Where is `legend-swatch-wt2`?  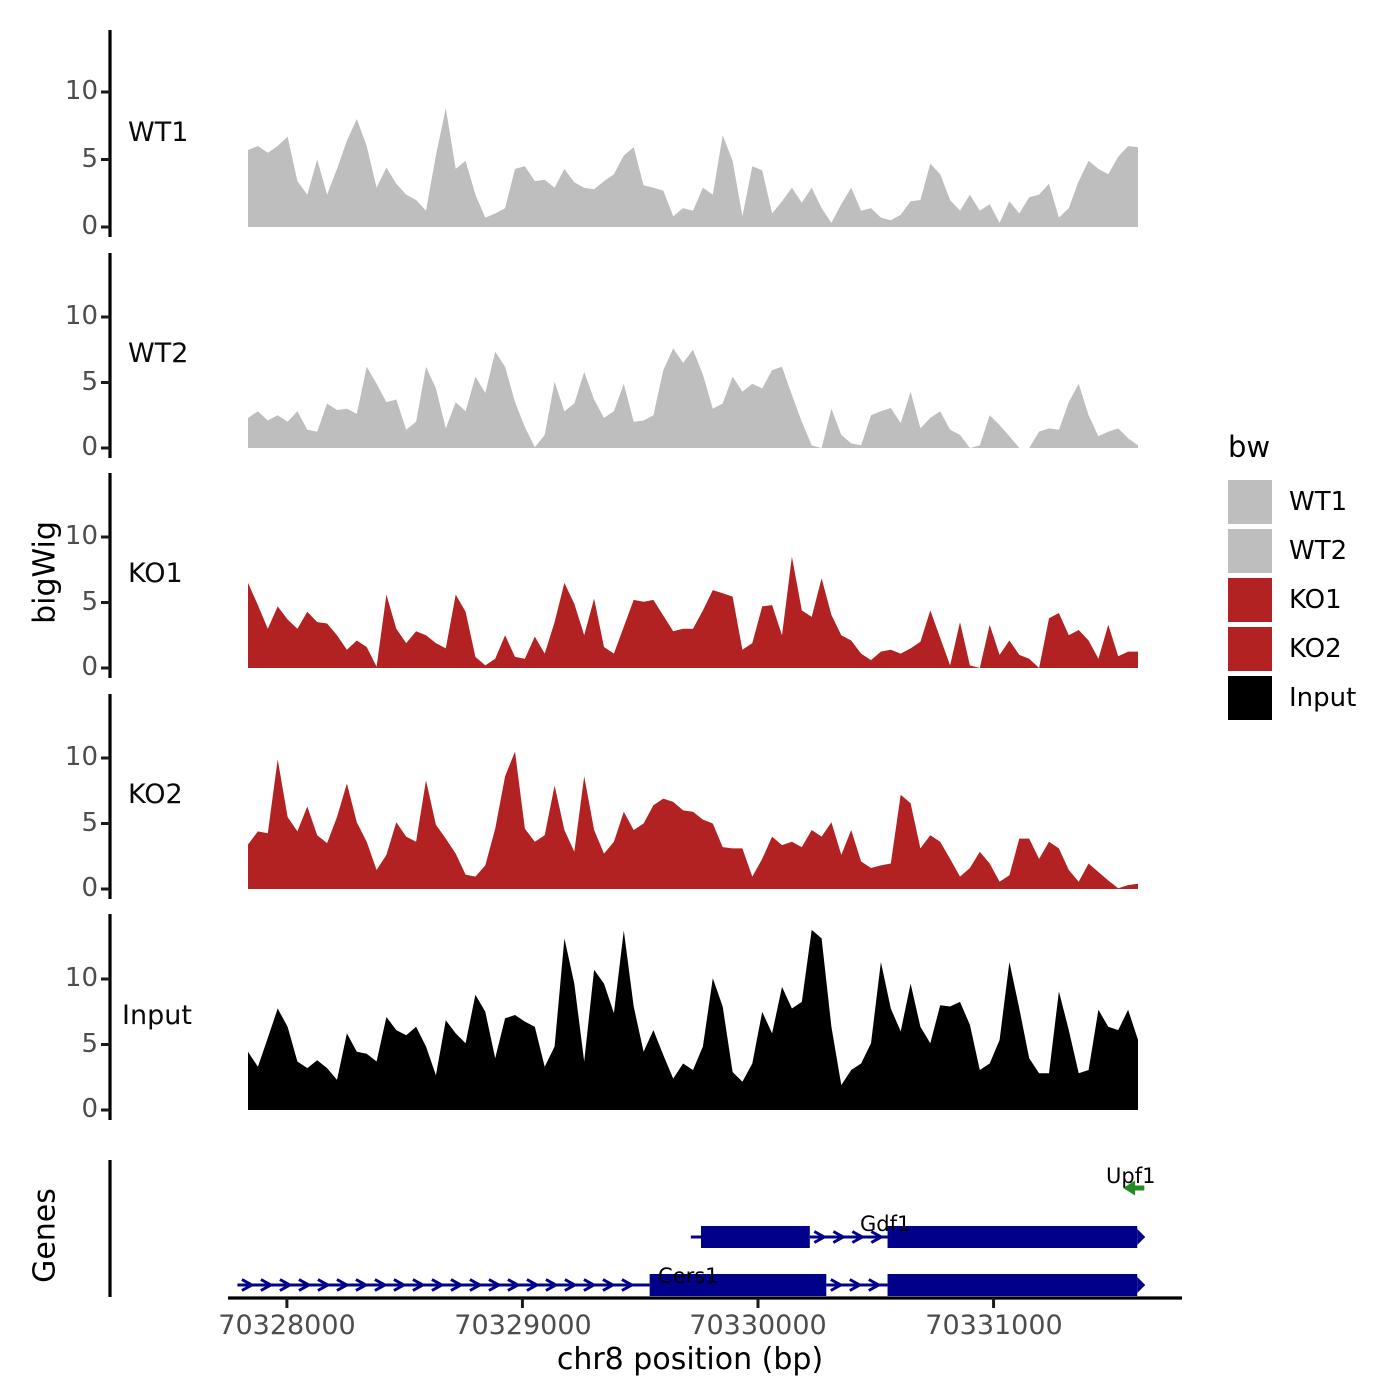
legend-swatch-wt2 is located at coordinates (1250, 551).